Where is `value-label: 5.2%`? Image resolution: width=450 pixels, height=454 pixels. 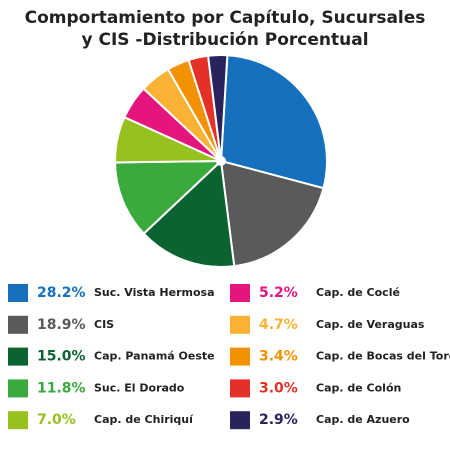
value-label: 5.2% is located at coordinates (278, 293).